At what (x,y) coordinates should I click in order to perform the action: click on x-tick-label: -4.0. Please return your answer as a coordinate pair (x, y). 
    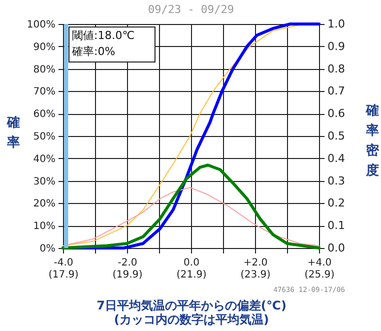
    Looking at the image, I should click on (64, 263).